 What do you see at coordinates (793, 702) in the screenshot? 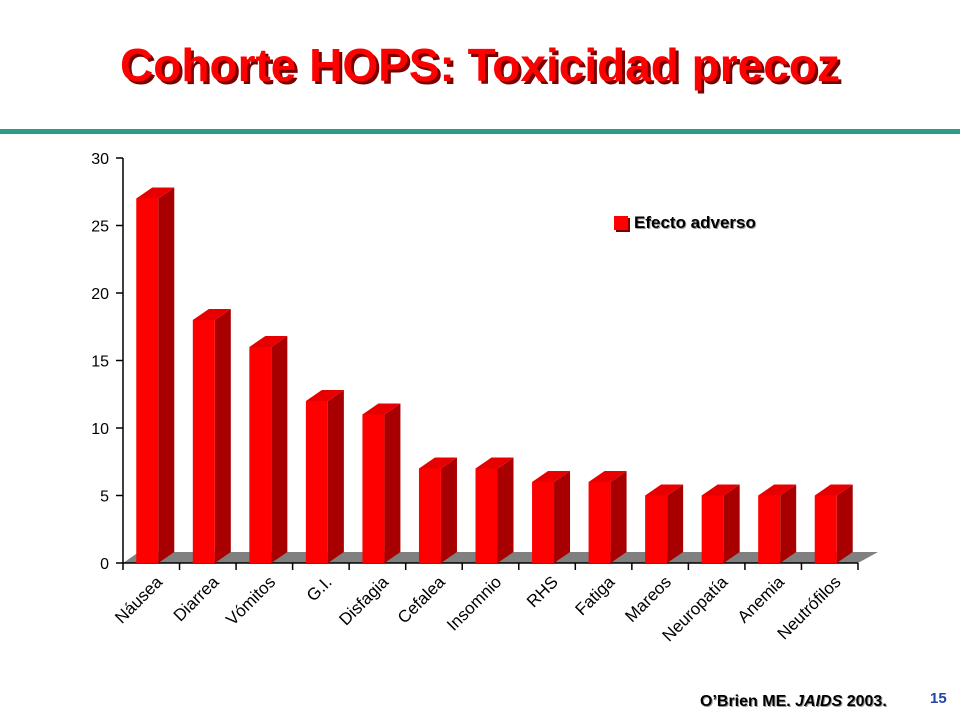
I see `citation: O’Brien ME. JAIDS 2003.` at bounding box center [793, 702].